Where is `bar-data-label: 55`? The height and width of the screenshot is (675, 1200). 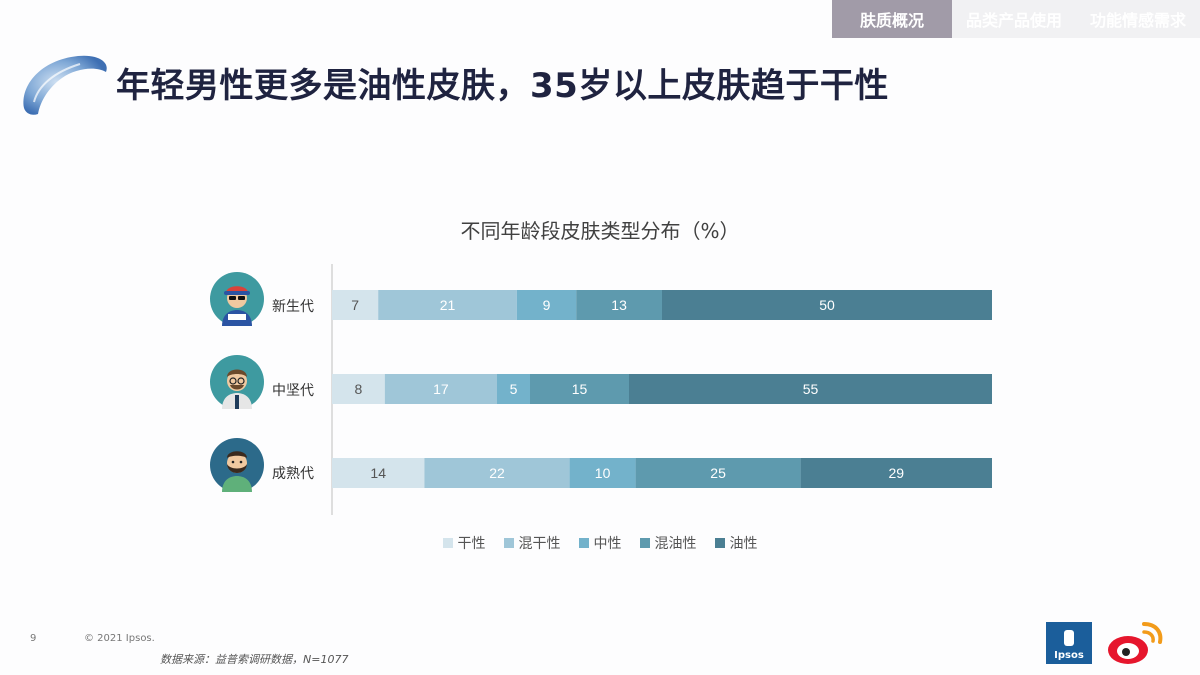 bar-data-label: 55 is located at coordinates (811, 389).